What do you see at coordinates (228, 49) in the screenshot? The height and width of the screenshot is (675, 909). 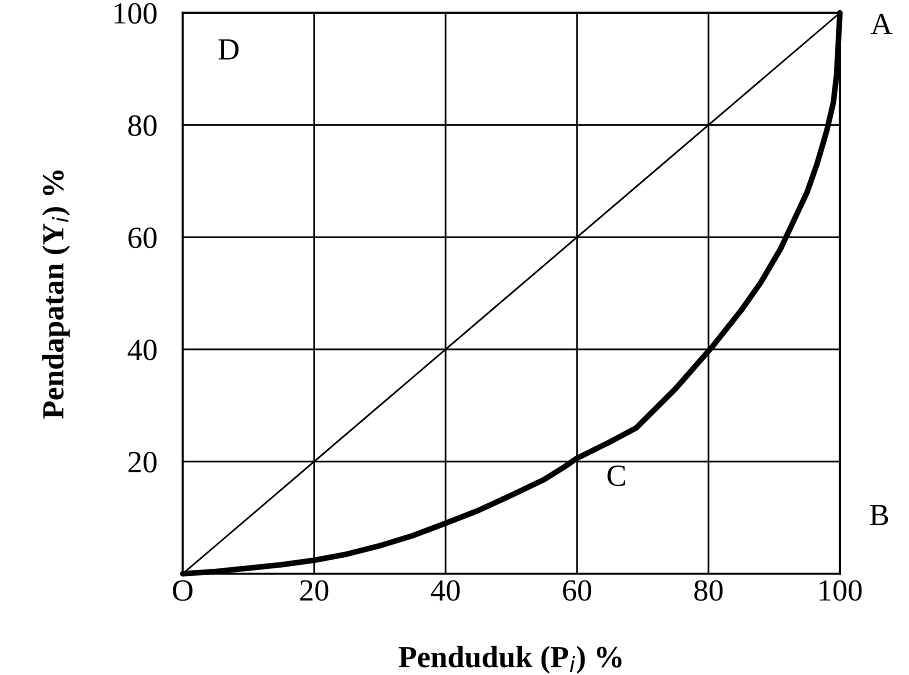 I see `annotation: D` at bounding box center [228, 49].